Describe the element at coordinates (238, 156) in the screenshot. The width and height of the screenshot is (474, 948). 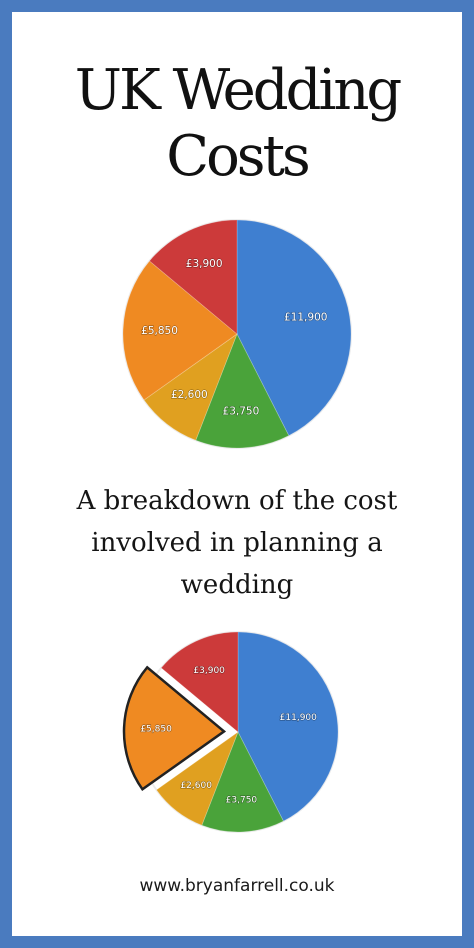
I see `title-line-2: Costs` at that location.